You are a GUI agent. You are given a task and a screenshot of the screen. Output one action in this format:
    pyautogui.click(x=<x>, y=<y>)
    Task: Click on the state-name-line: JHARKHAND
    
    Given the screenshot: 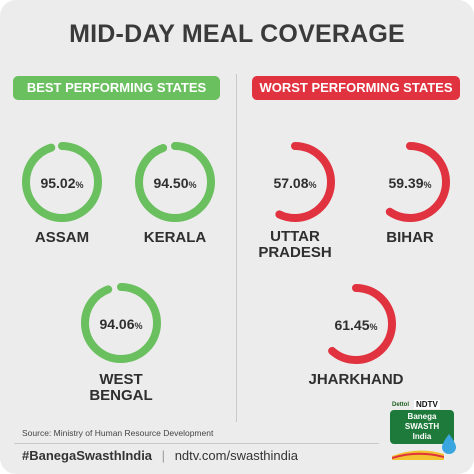 What is the action you would take?
    pyautogui.click(x=356, y=379)
    